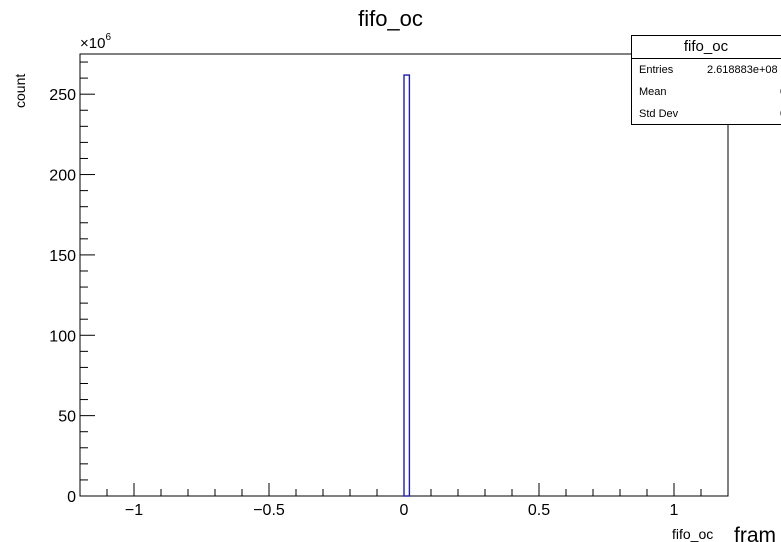  I want to click on y-tick-label: 250, so click(62, 95).